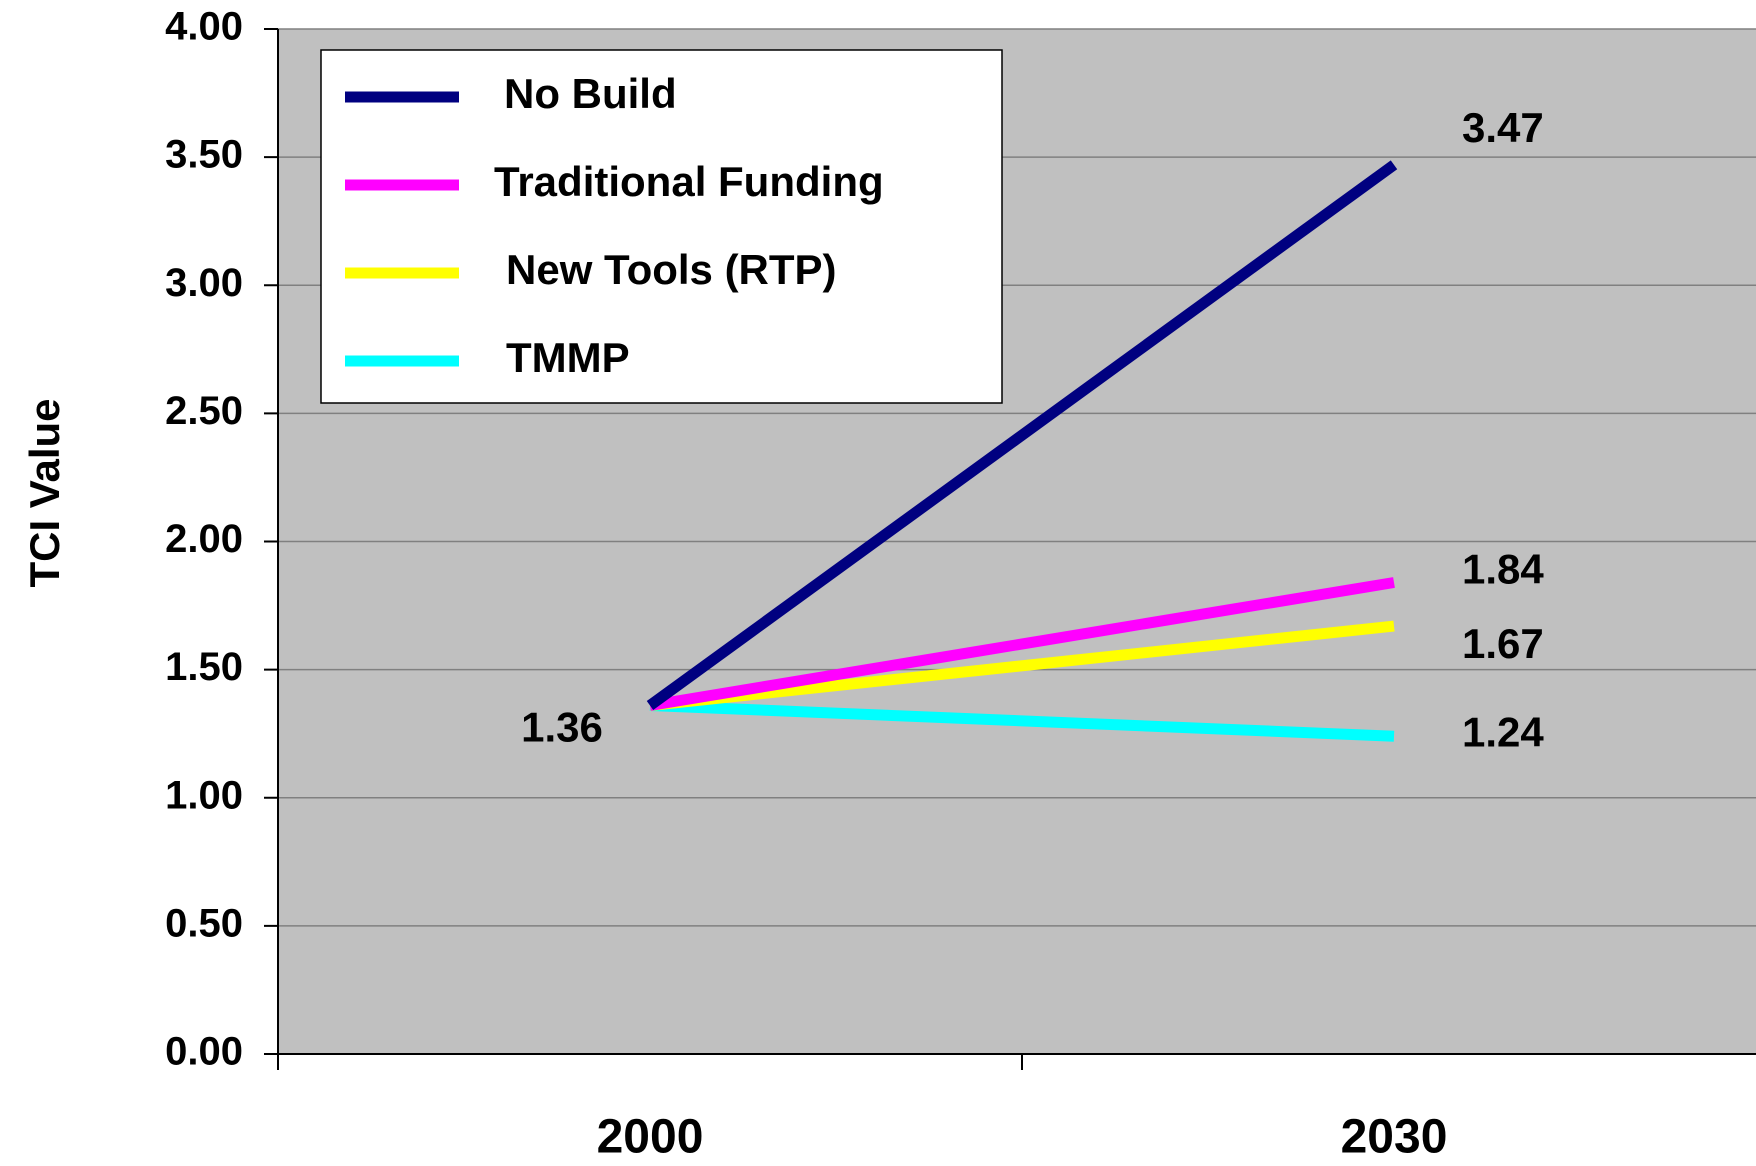 The width and height of the screenshot is (1756, 1166). I want to click on y-axis-title: TCI Value, so click(44, 492).